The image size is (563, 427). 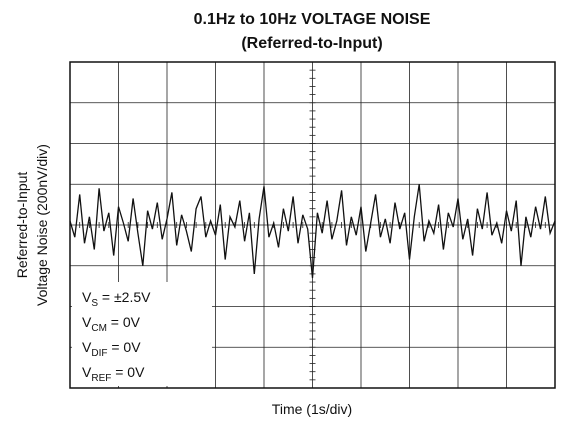 I want to click on chart-subtitle: (Referred-to-Input), so click(x=311, y=43).